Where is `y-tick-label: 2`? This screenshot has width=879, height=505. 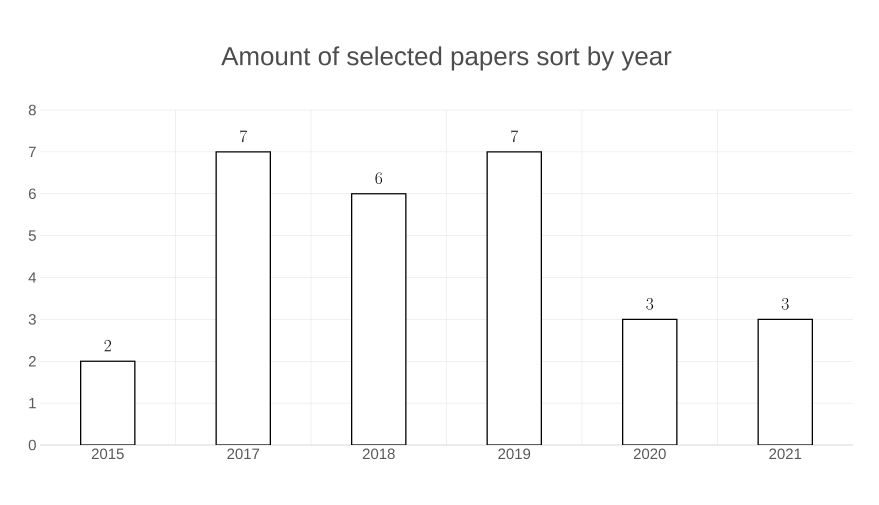 y-tick-label: 2 is located at coordinates (32, 361).